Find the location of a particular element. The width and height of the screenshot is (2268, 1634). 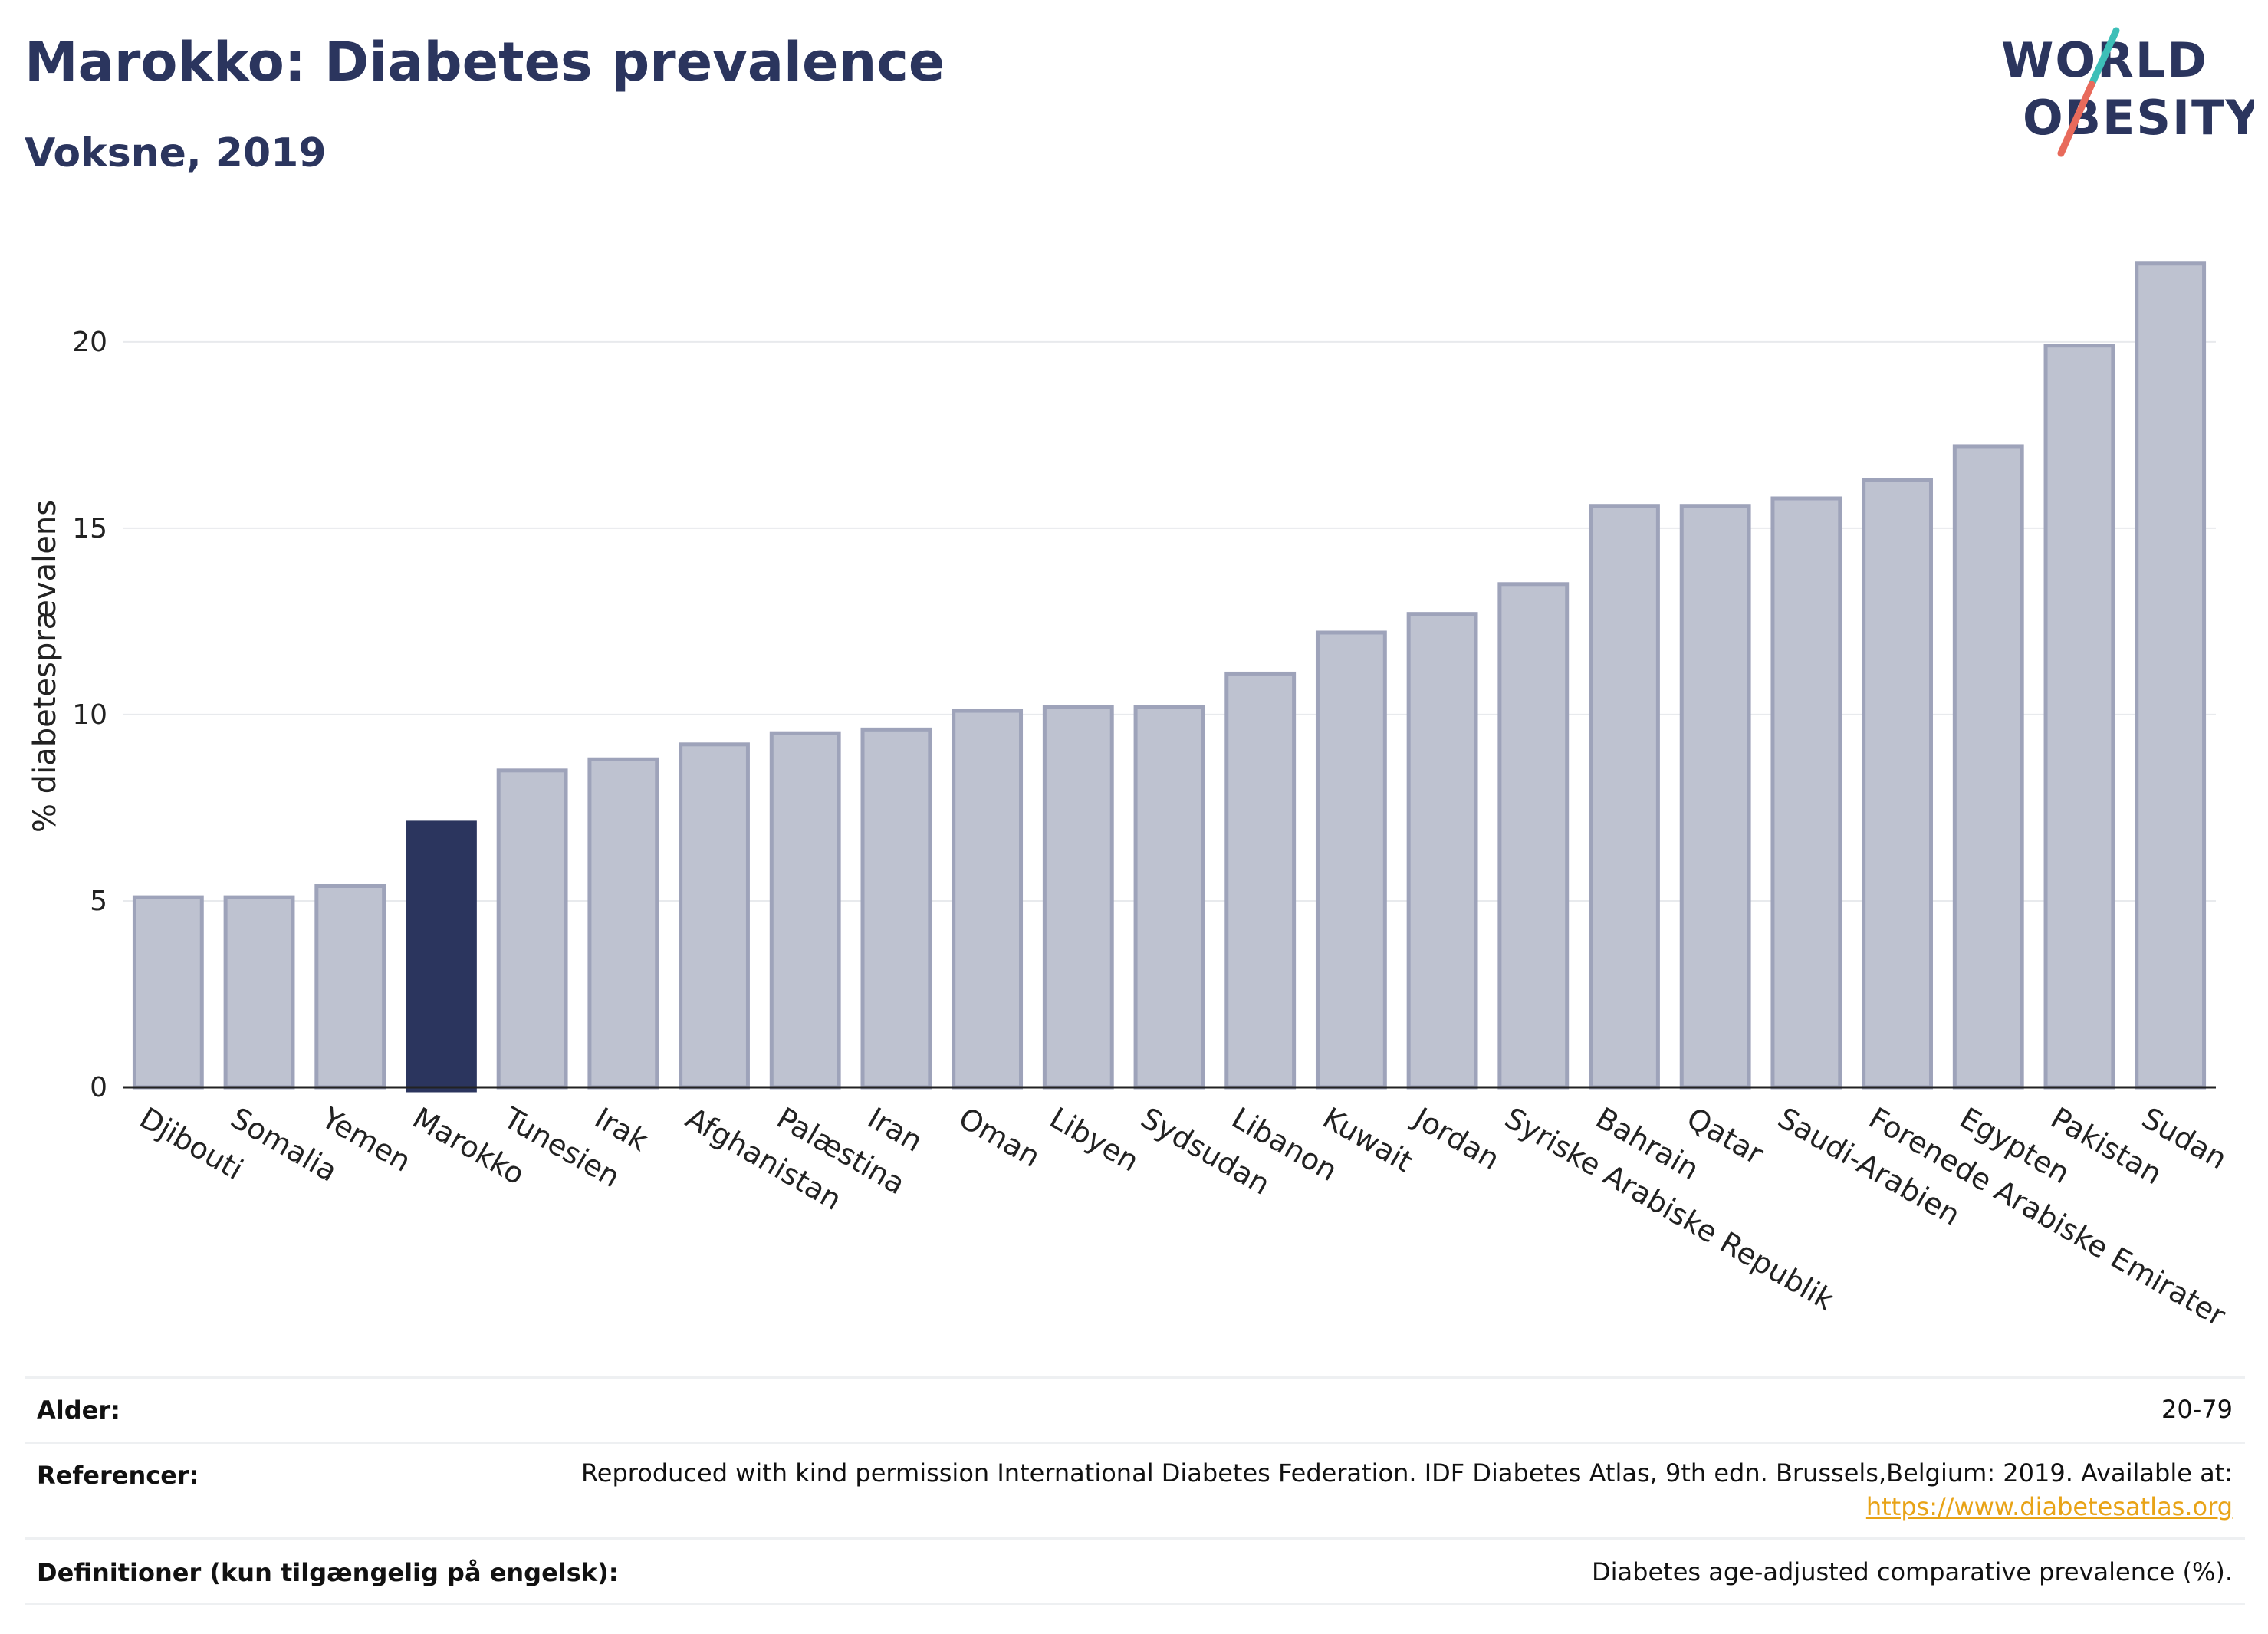

bar-somalia is located at coordinates (259, 992).